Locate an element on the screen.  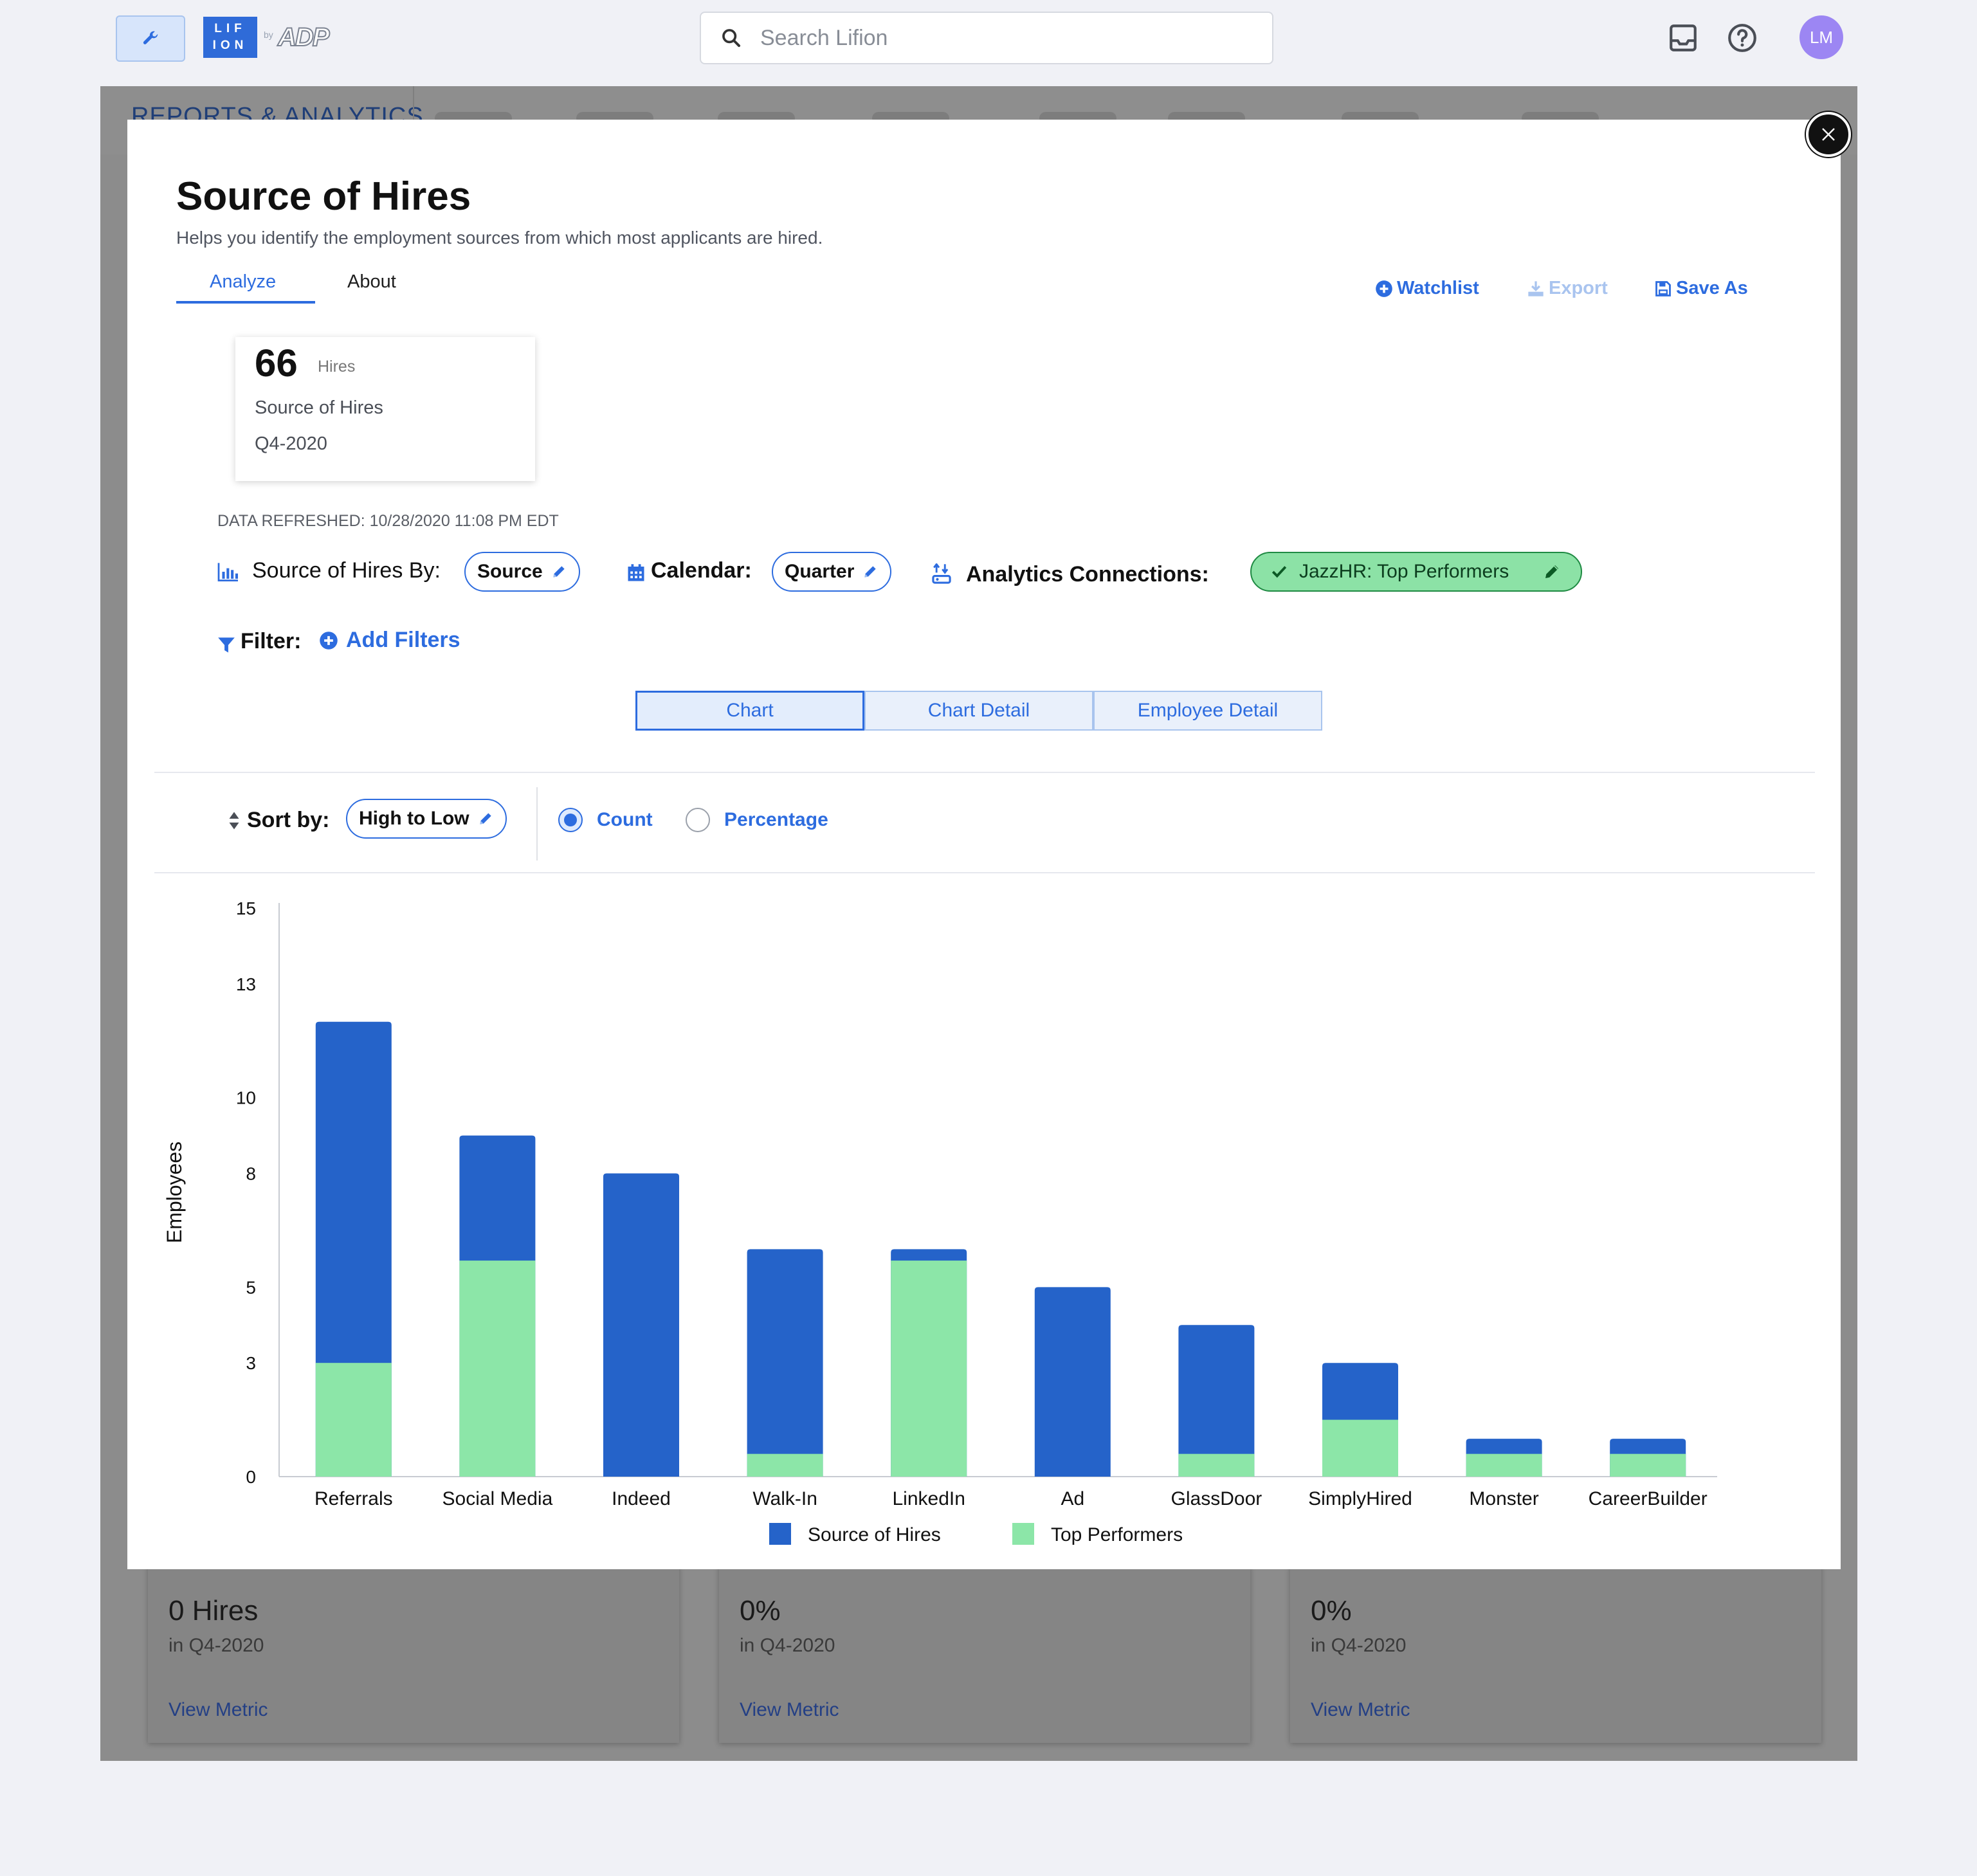
search-bar is located at coordinates (986, 38).